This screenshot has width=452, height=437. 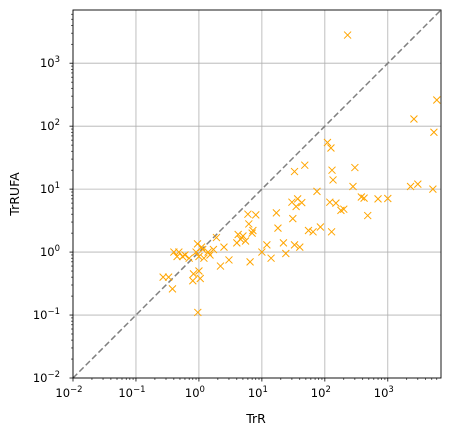 What do you see at coordinates (50, 251) in the screenshot?
I see `y-tick-label: 10⁰` at bounding box center [50, 251].